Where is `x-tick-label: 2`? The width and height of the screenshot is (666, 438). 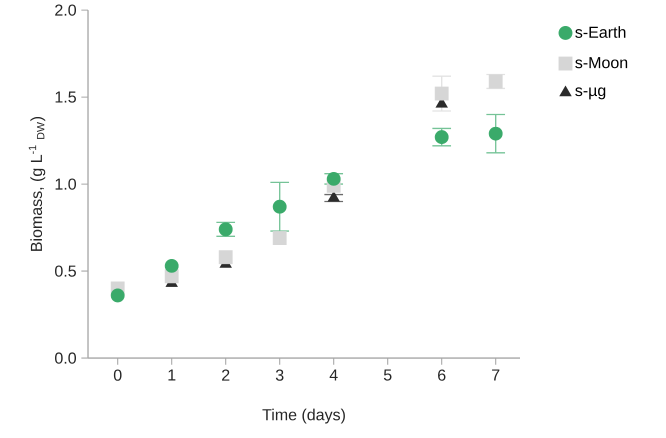 x-tick-label: 2 is located at coordinates (226, 375).